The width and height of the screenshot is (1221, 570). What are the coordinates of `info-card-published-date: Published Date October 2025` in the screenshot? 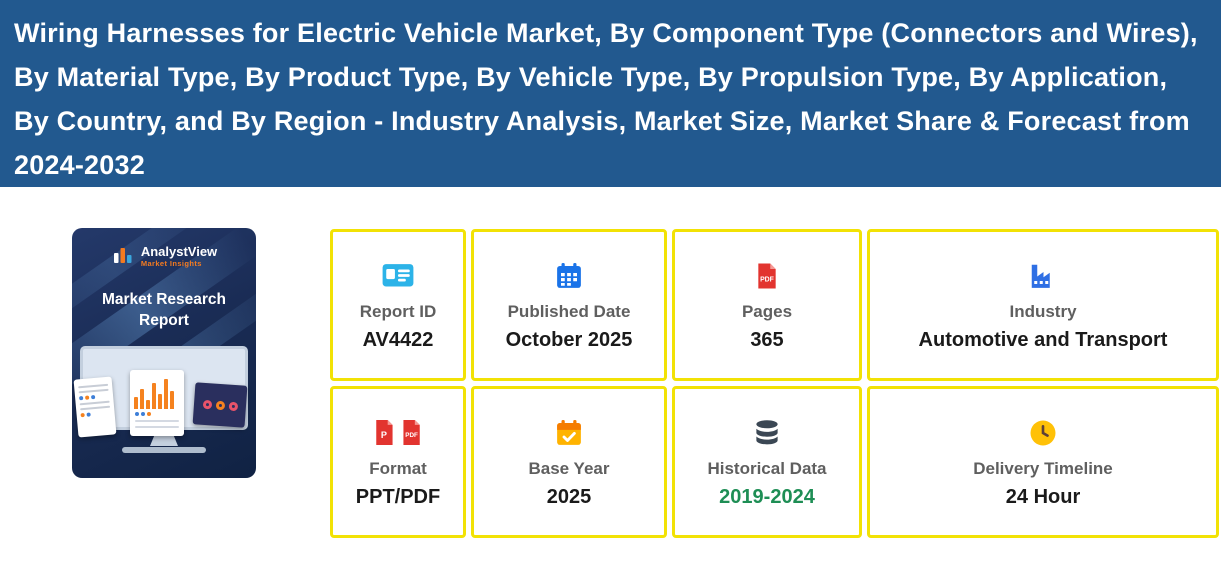 It's located at (569, 305).